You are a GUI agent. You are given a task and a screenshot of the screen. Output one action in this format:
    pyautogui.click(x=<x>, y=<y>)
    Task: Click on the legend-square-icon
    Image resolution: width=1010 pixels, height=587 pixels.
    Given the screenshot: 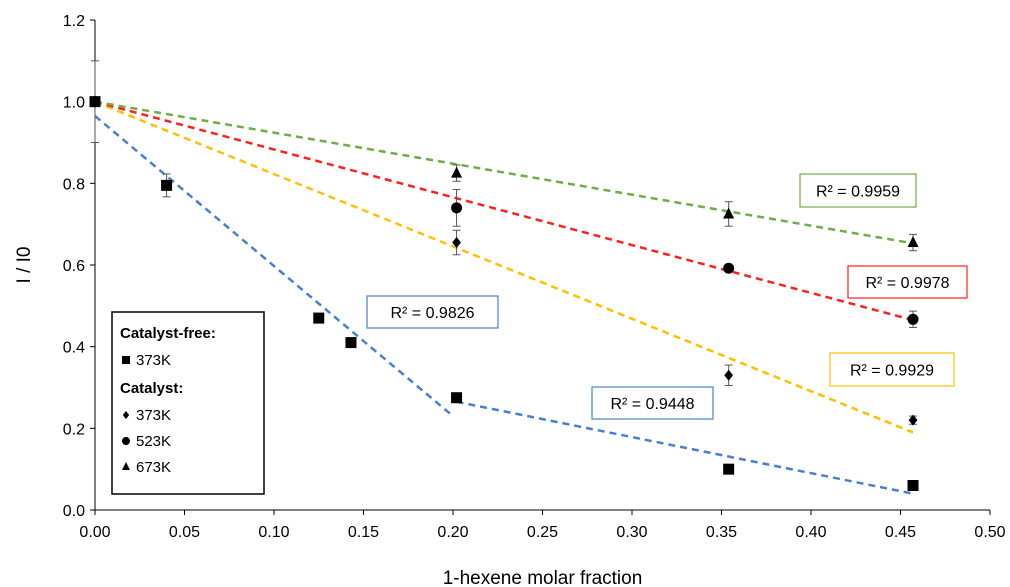 What is the action you would take?
    pyautogui.click(x=126, y=360)
    